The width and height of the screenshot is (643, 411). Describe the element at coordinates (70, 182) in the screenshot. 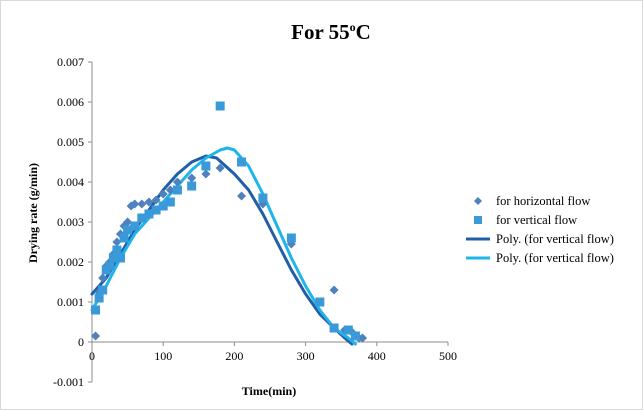

I see `y-tick-label: 0.004` at that location.